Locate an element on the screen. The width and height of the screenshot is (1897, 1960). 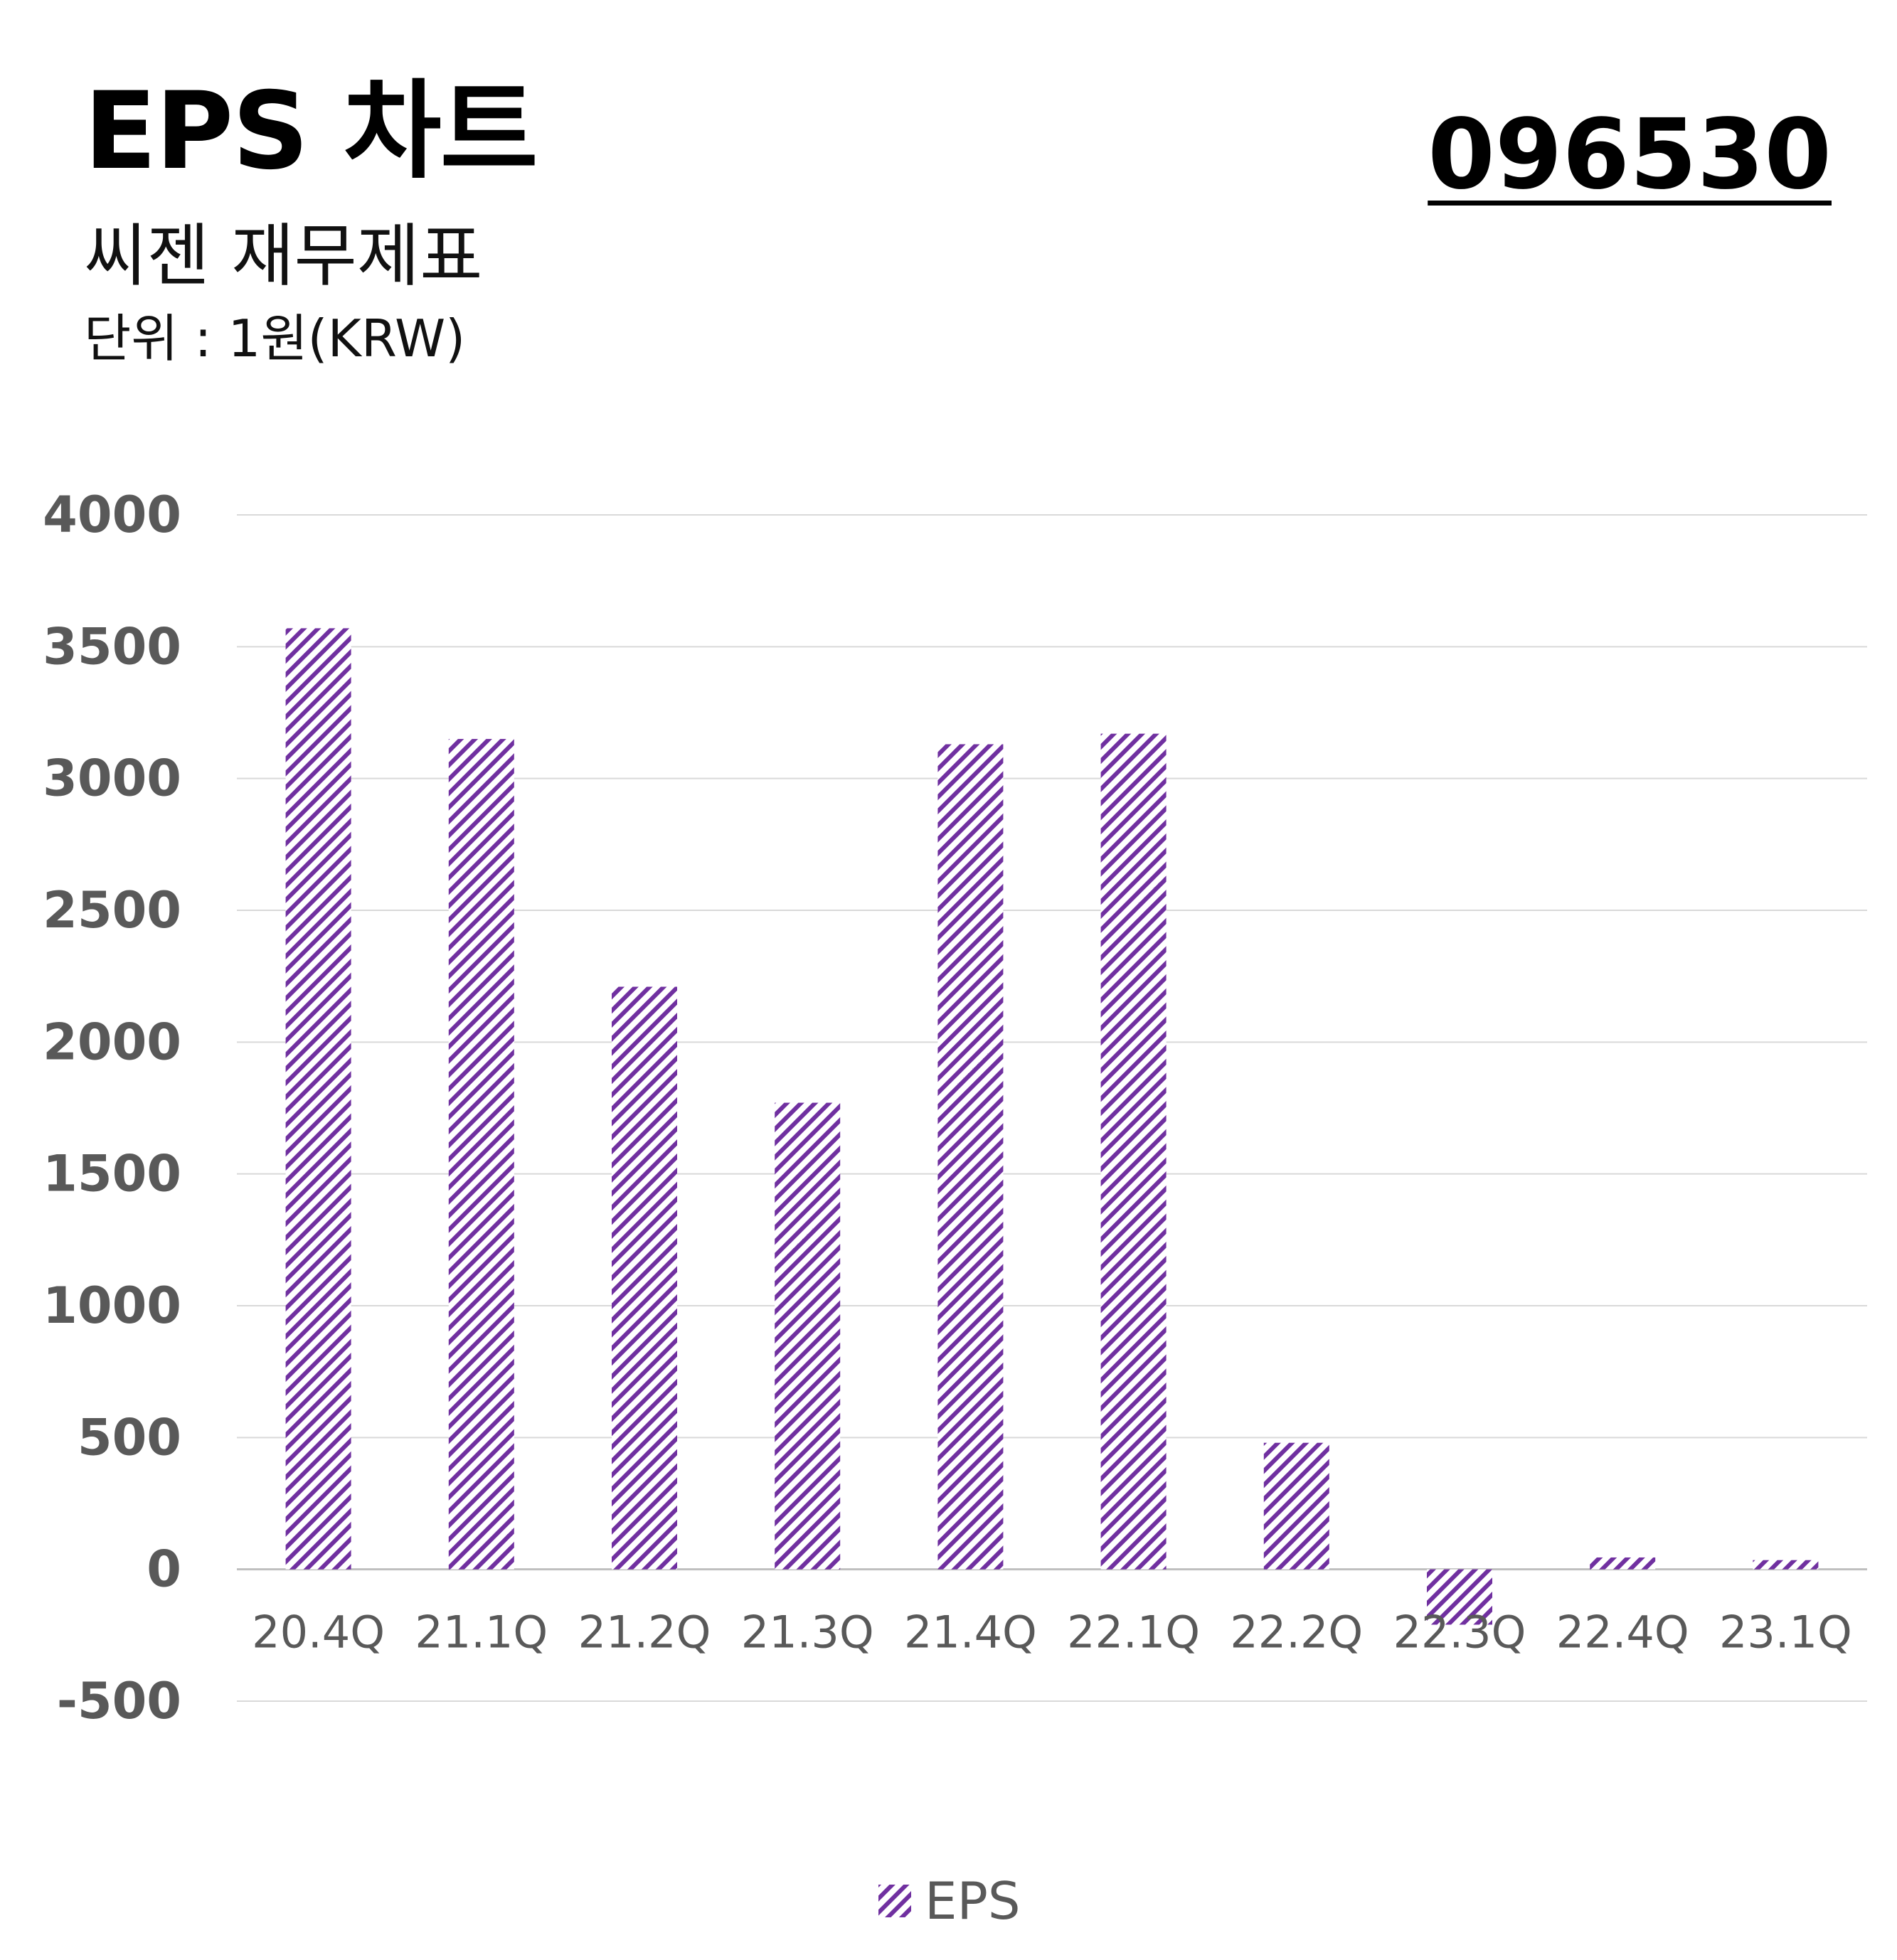
x-tick-label: 20.4Q is located at coordinates (318, 1632).